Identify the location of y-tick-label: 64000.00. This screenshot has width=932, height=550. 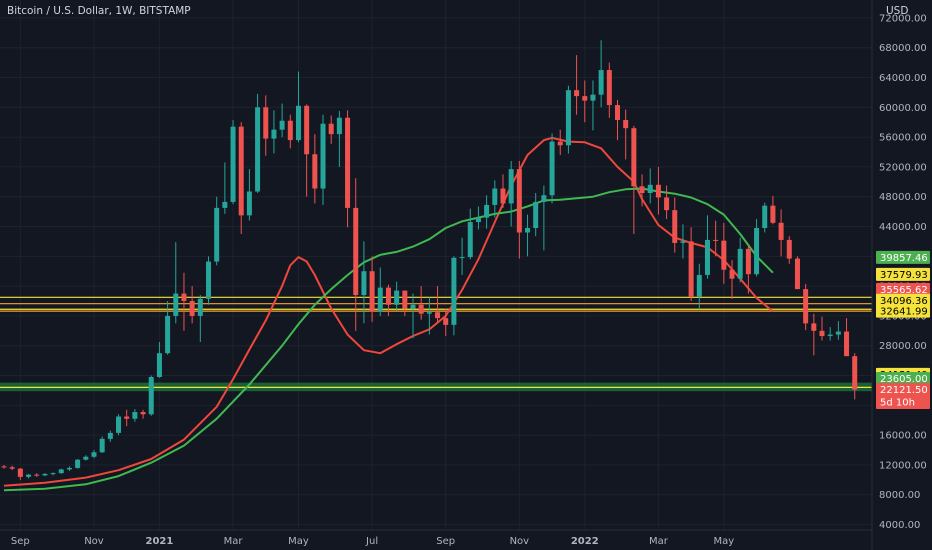
(903, 78).